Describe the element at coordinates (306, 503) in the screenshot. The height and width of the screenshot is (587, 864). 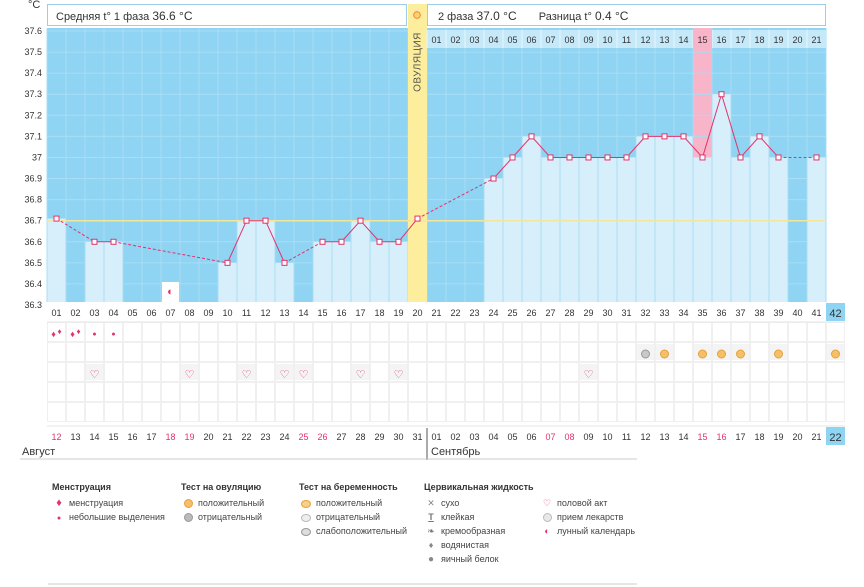
I see `positive-test-icon` at that location.